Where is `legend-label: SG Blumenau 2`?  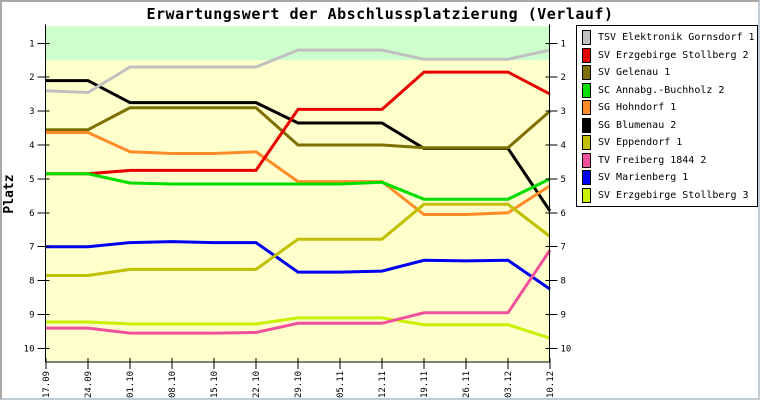
legend-label: SG Blumenau 2 is located at coordinates (637, 125).